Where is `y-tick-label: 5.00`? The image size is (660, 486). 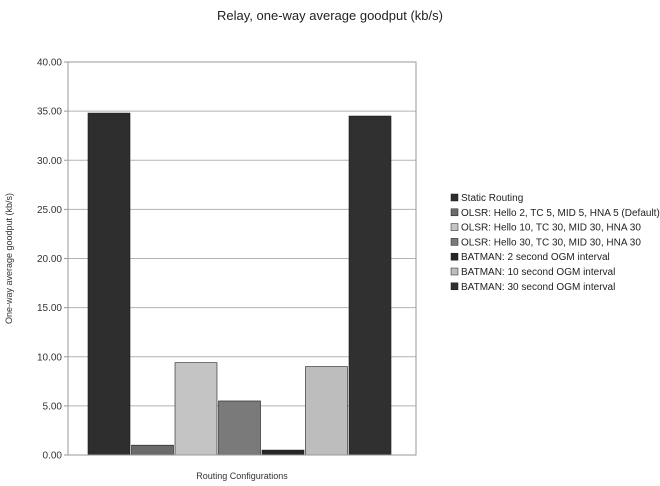
y-tick-label: 5.00 is located at coordinates (53, 406).